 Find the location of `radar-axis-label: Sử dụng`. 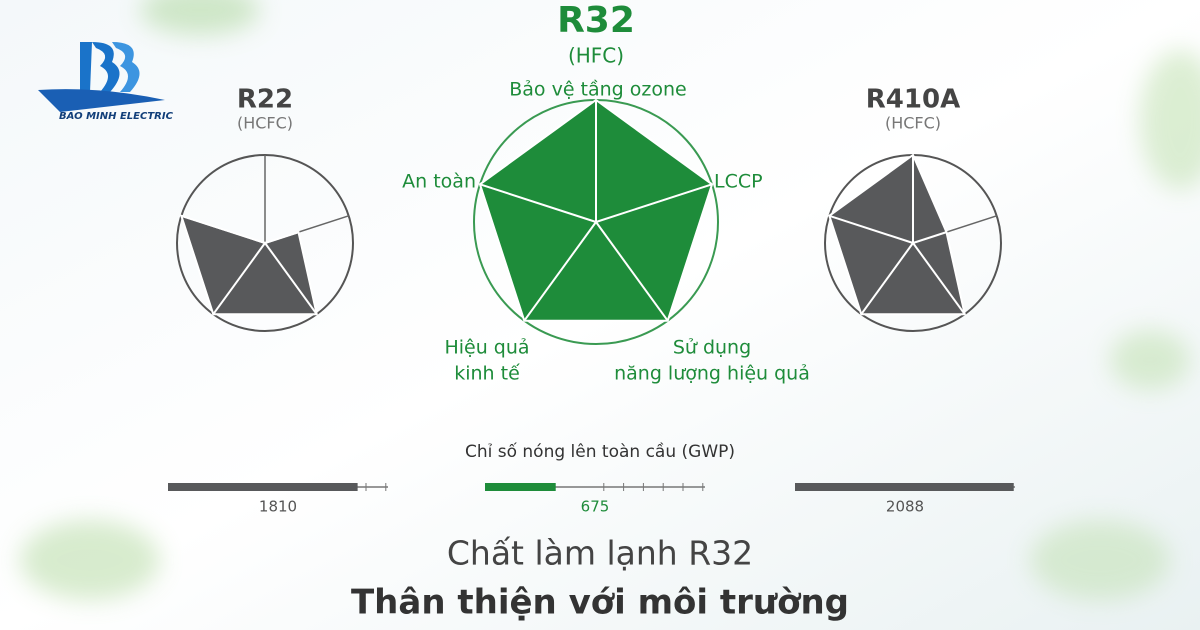

radar-axis-label: Sử dụng is located at coordinates (712, 348).